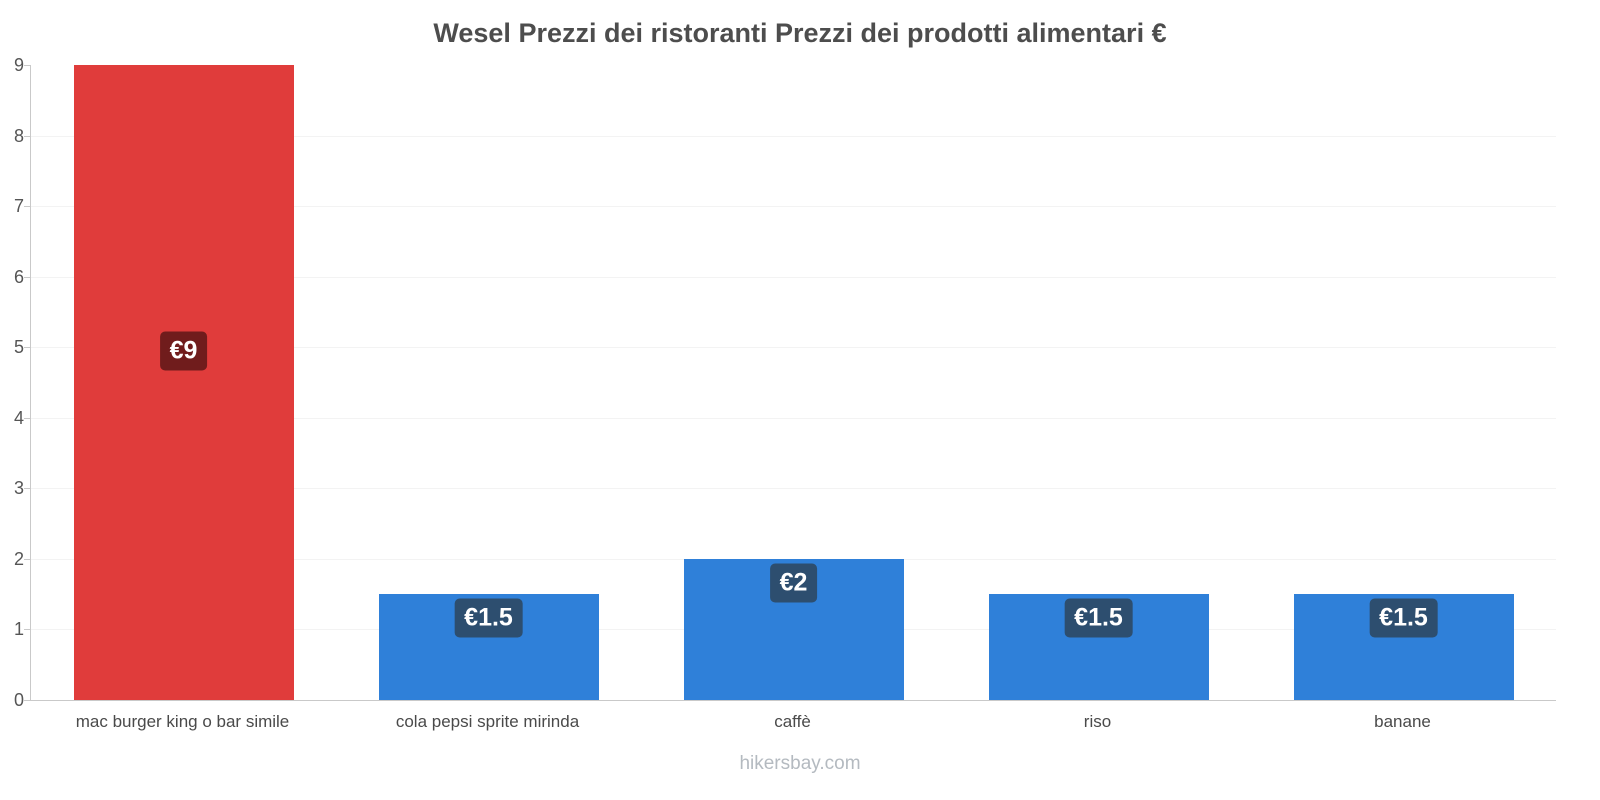  What do you see at coordinates (182, 721) in the screenshot?
I see `x-tick-label: mac burger king o bar simile` at bounding box center [182, 721].